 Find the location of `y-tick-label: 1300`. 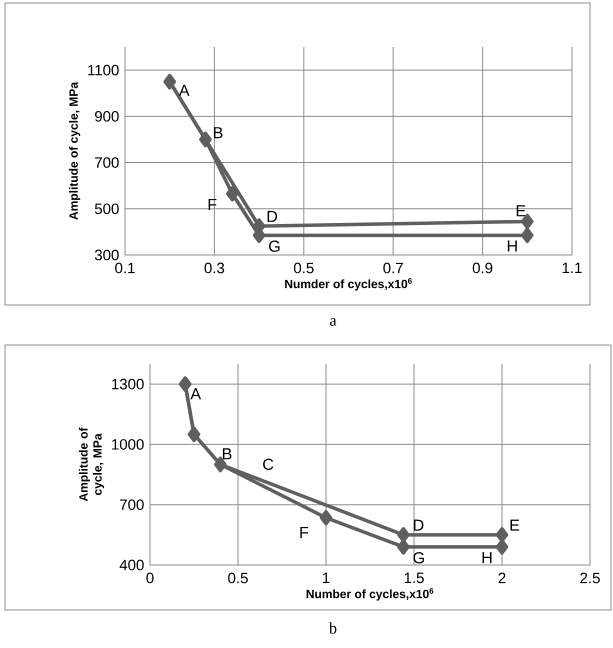

y-tick-label: 1300 is located at coordinates (128, 384).